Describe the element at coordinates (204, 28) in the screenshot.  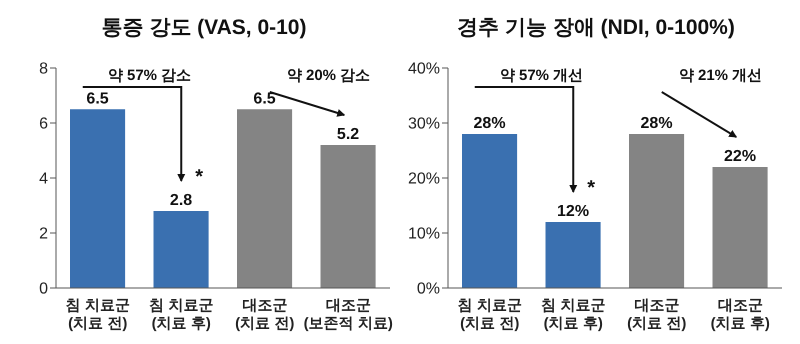
I see `chart-title: 통증 강도 (VAS, 0-10)` at that location.